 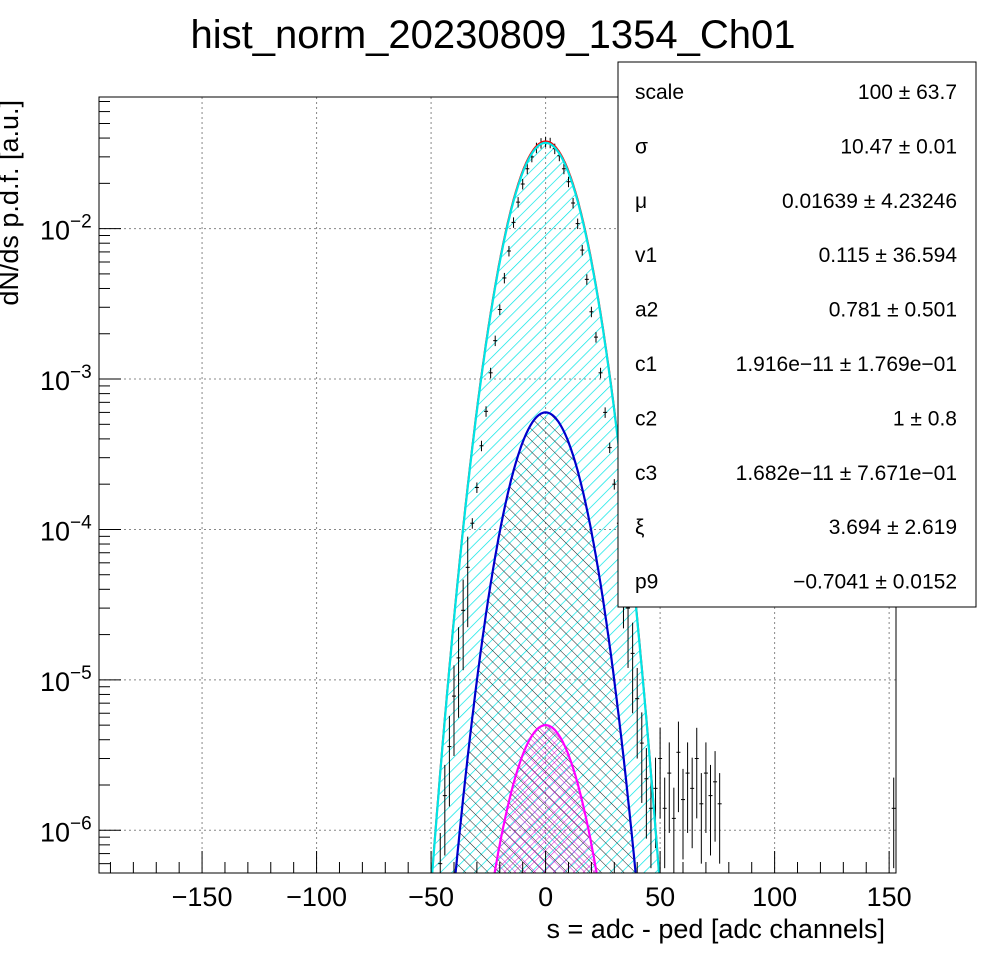 I want to click on stats-param-value: 0.115 ± 36.594, so click(x=888, y=255).